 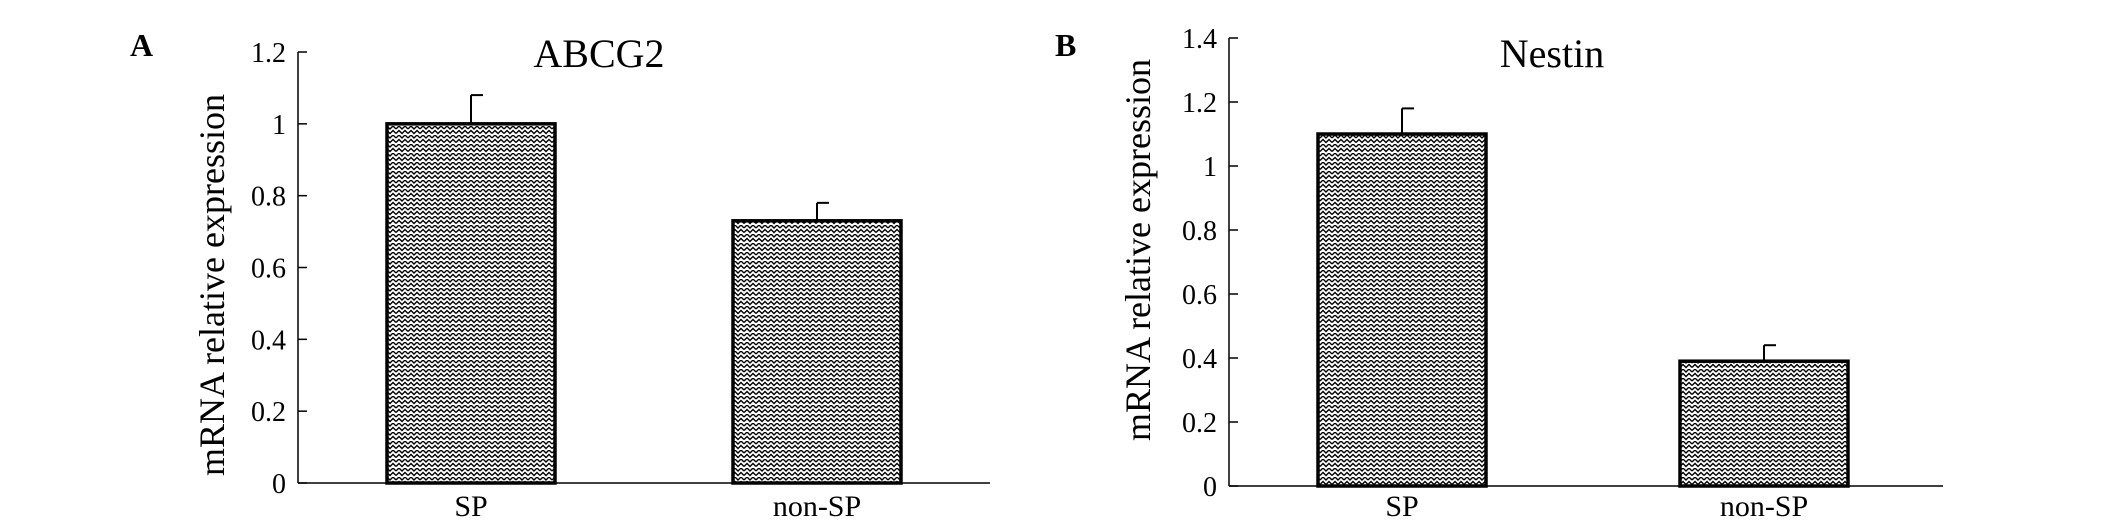 I want to click on y-ticks: 0 0.2 0.4 0.6 0.8 1 1.2 1.4, so click(x=1210, y=263).